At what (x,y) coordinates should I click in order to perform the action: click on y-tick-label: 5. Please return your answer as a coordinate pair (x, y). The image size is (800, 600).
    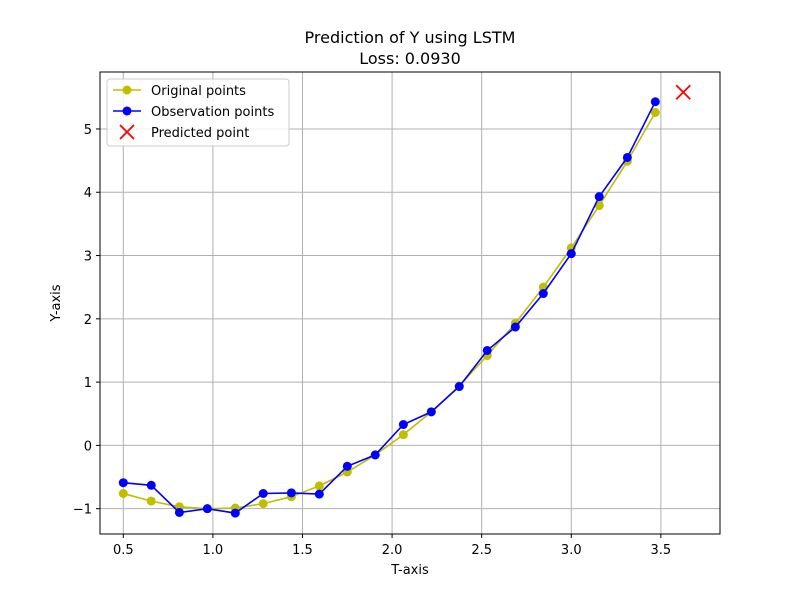
    Looking at the image, I should click on (88, 130).